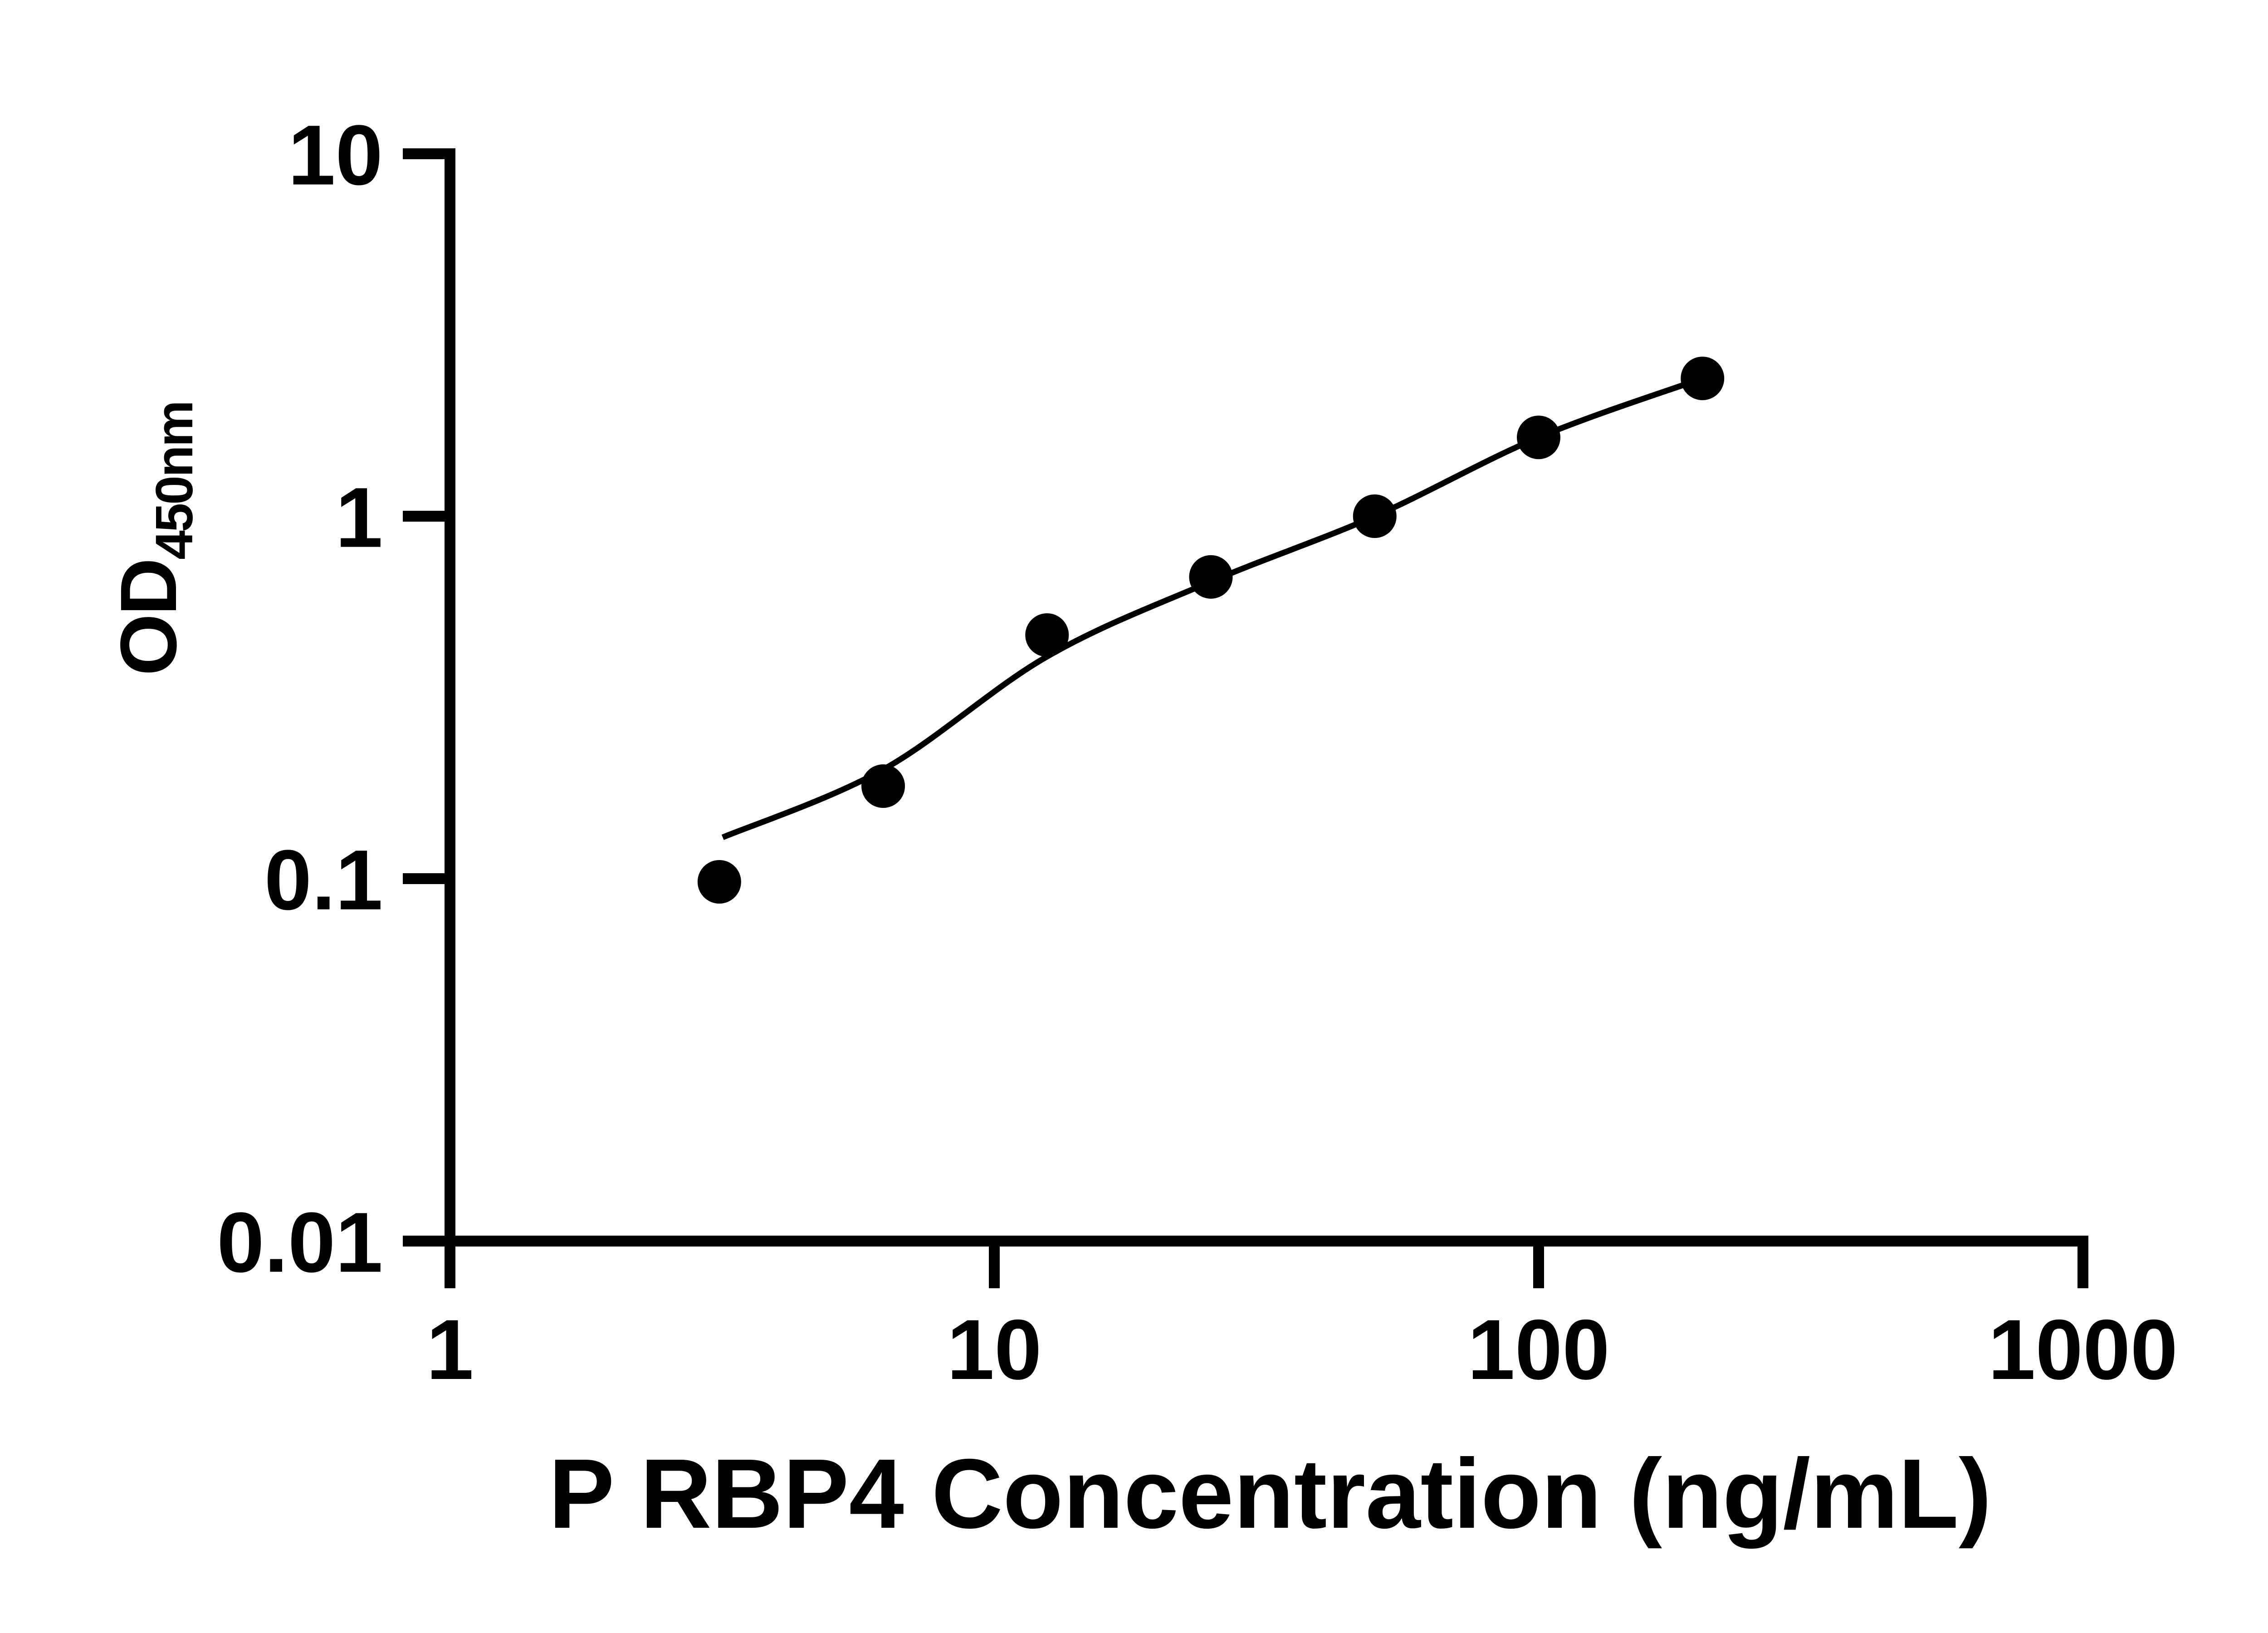 The image size is (2268, 1633). I want to click on y-tick-label: 0.1, so click(324, 880).